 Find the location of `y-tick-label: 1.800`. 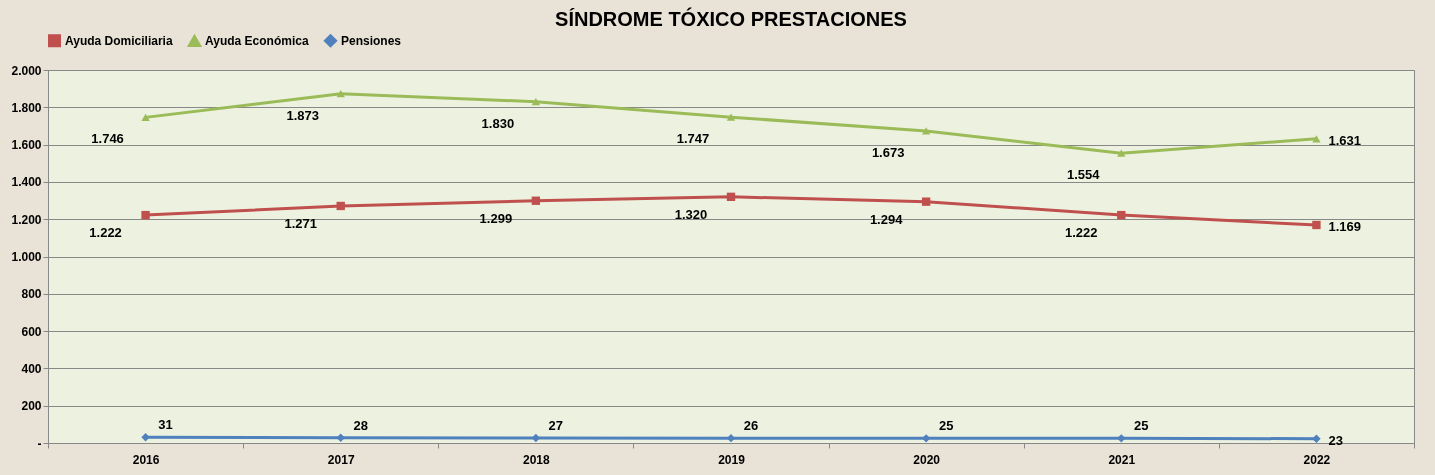

y-tick-label: 1.800 is located at coordinates (26, 107).